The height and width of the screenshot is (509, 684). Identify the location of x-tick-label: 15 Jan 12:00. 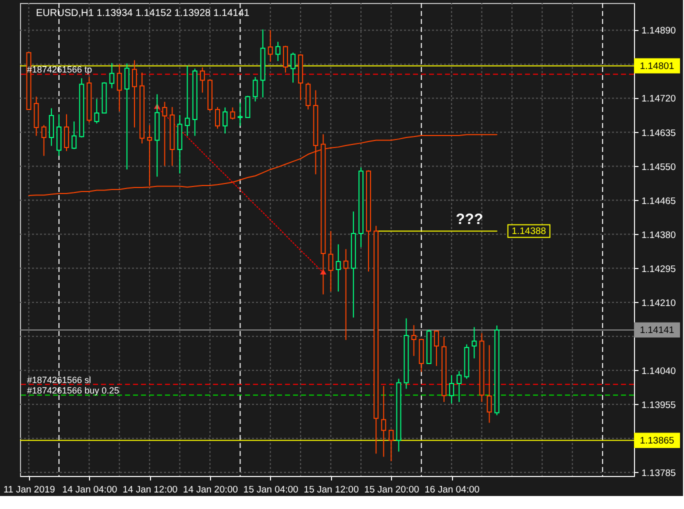
(331, 490).